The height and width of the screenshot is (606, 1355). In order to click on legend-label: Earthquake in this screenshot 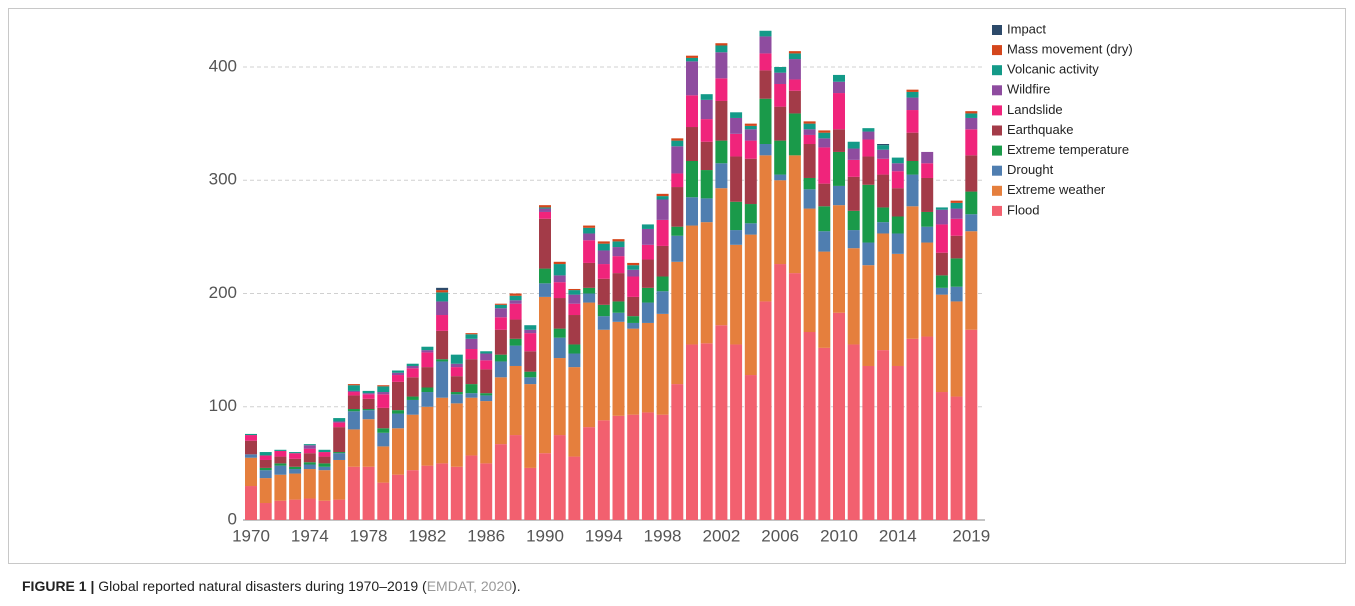, I will do `click(1040, 129)`.